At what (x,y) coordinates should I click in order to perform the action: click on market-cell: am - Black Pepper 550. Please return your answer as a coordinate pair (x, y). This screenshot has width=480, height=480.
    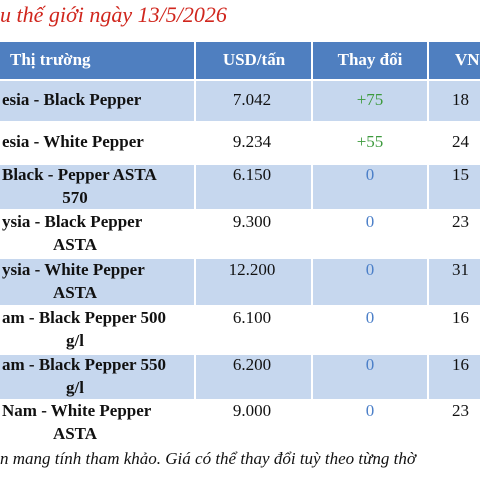
    Looking at the image, I should click on (84, 364).